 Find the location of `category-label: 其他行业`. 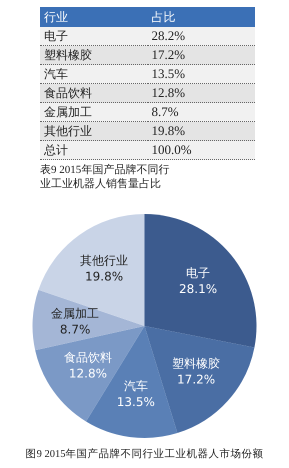

category-label: 其他行业 is located at coordinates (94, 131).